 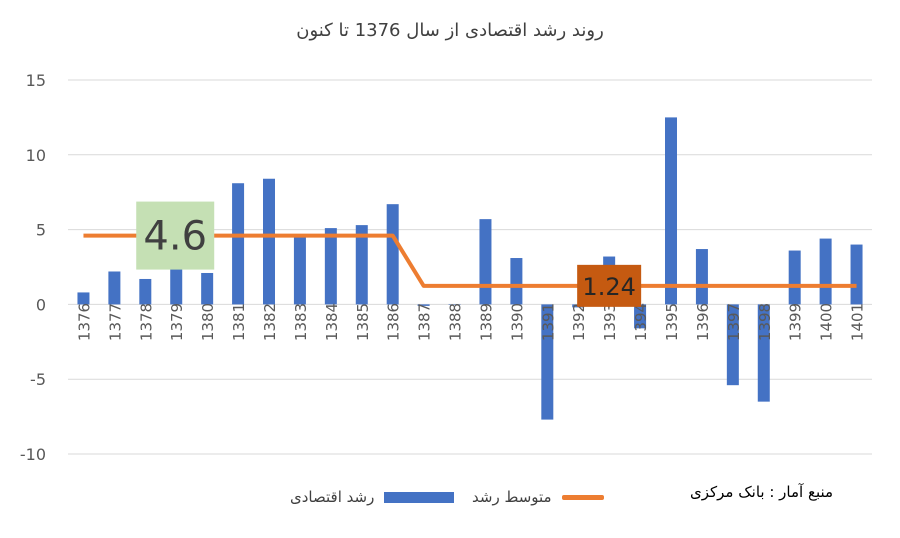 I want to click on x-tick-label: 1394, so click(x=641, y=322).